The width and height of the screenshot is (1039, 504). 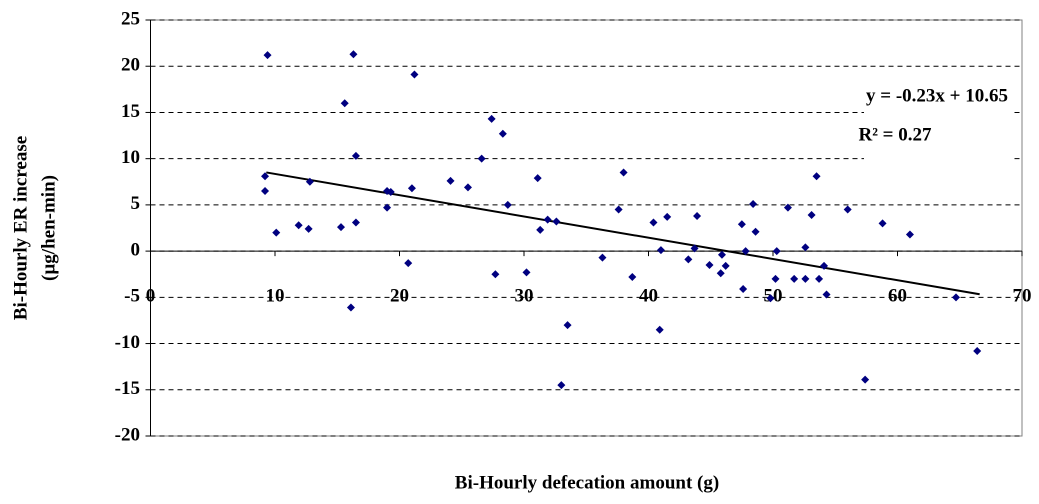 I want to click on x-tick-label: 30, so click(x=524, y=295).